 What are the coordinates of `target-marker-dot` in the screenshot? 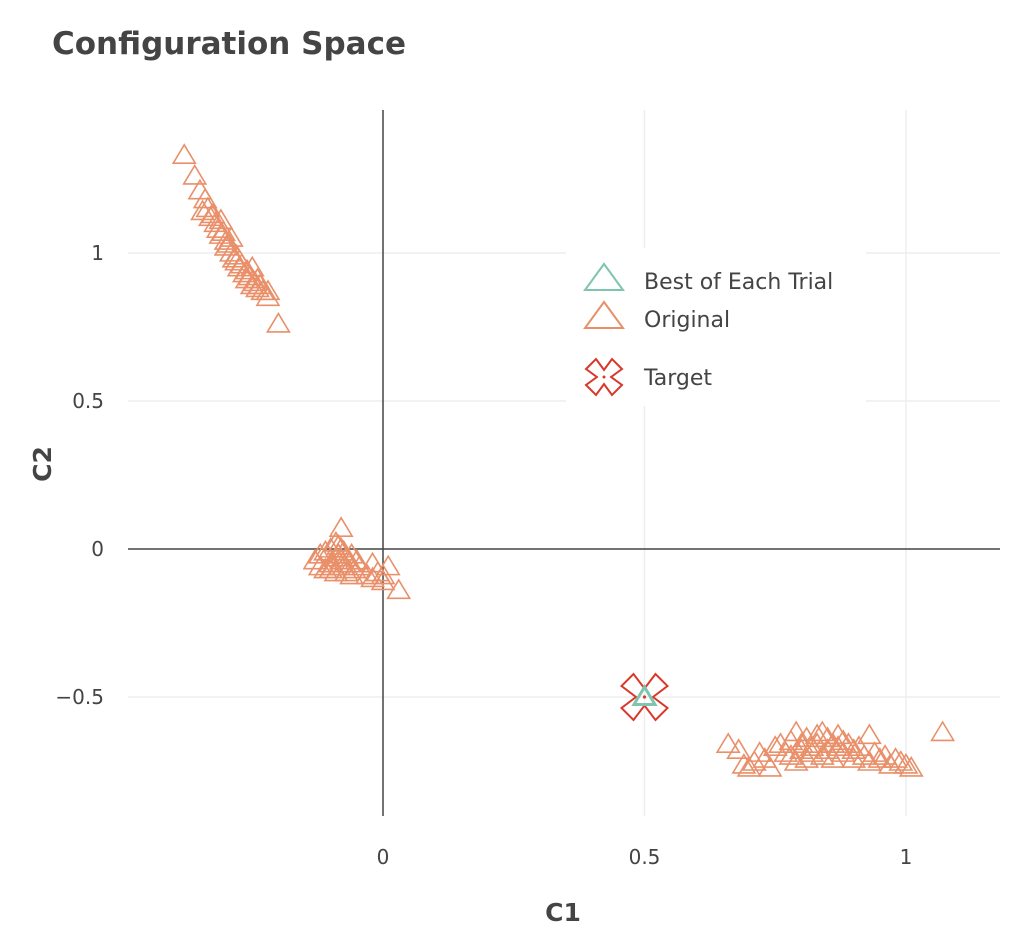 It's located at (644, 697).